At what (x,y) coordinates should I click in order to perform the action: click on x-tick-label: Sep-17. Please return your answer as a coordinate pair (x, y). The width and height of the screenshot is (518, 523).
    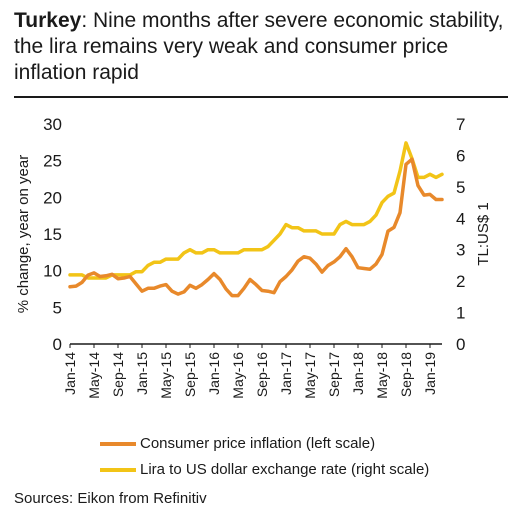
    Looking at the image, I should click on (334, 374).